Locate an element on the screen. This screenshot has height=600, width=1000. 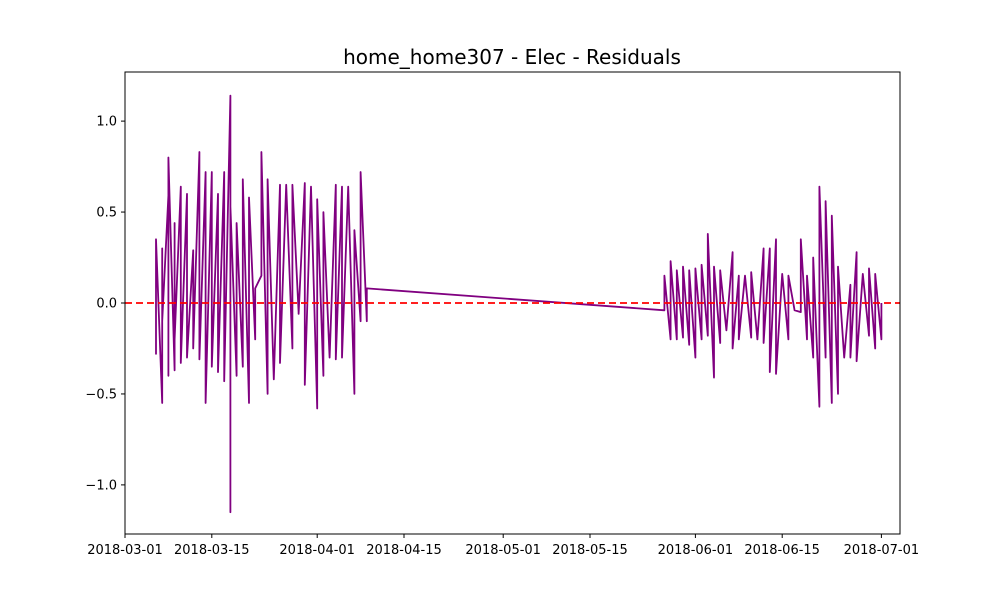
y-tick-label: −1.0 is located at coordinates (101, 485).